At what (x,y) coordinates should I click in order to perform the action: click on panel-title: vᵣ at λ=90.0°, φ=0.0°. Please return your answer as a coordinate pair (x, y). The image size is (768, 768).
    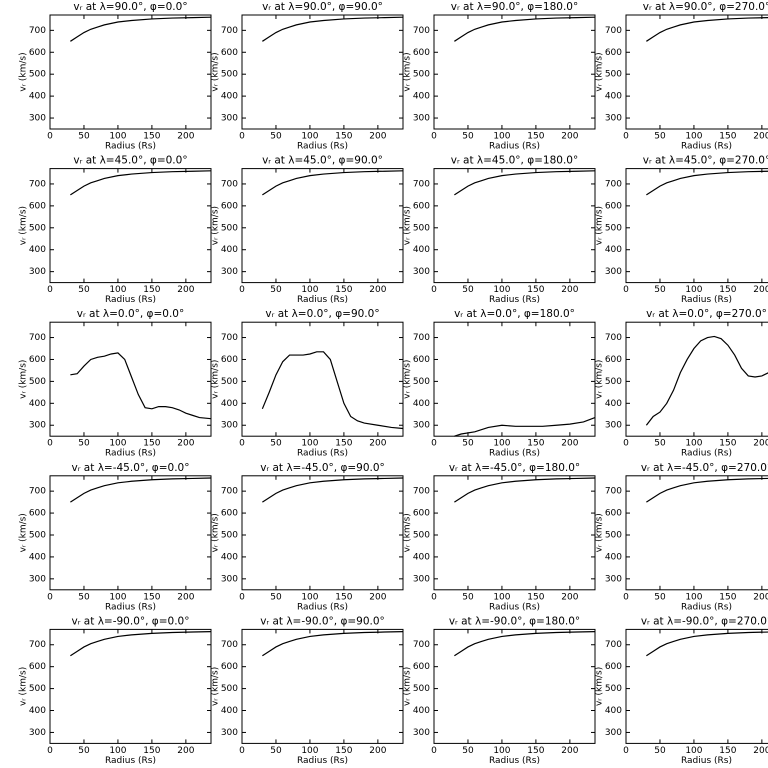
    Looking at the image, I should click on (130, 7).